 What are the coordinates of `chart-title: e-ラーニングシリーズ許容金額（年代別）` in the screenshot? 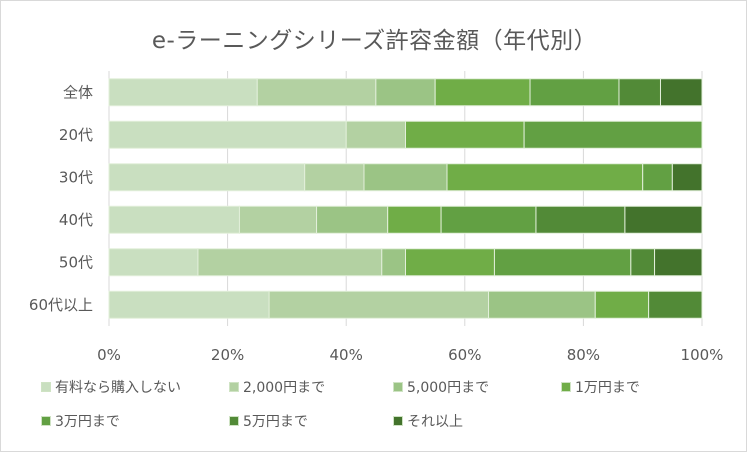 It's located at (374, 41).